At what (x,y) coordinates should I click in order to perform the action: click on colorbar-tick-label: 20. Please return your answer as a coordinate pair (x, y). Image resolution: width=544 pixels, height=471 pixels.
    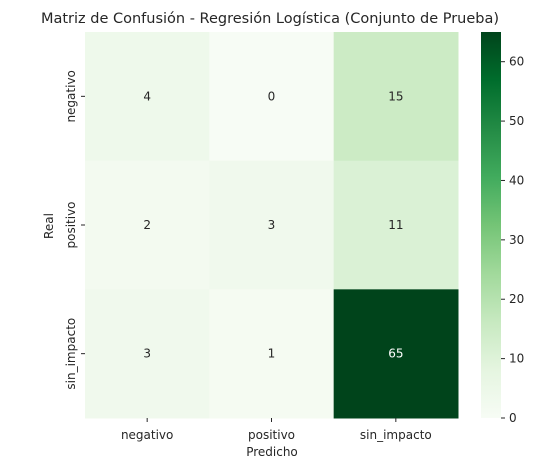
    Looking at the image, I should click on (516, 299).